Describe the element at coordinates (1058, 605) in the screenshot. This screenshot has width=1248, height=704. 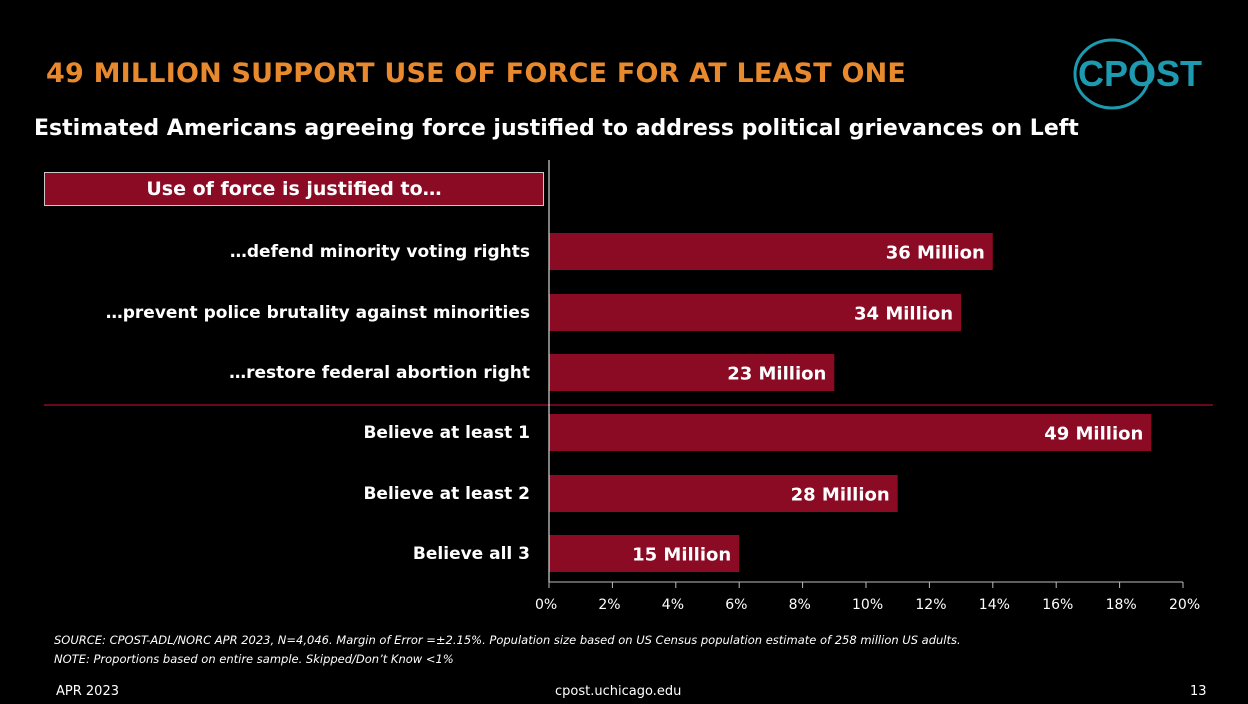
I see `x-tick-label: 16%` at that location.